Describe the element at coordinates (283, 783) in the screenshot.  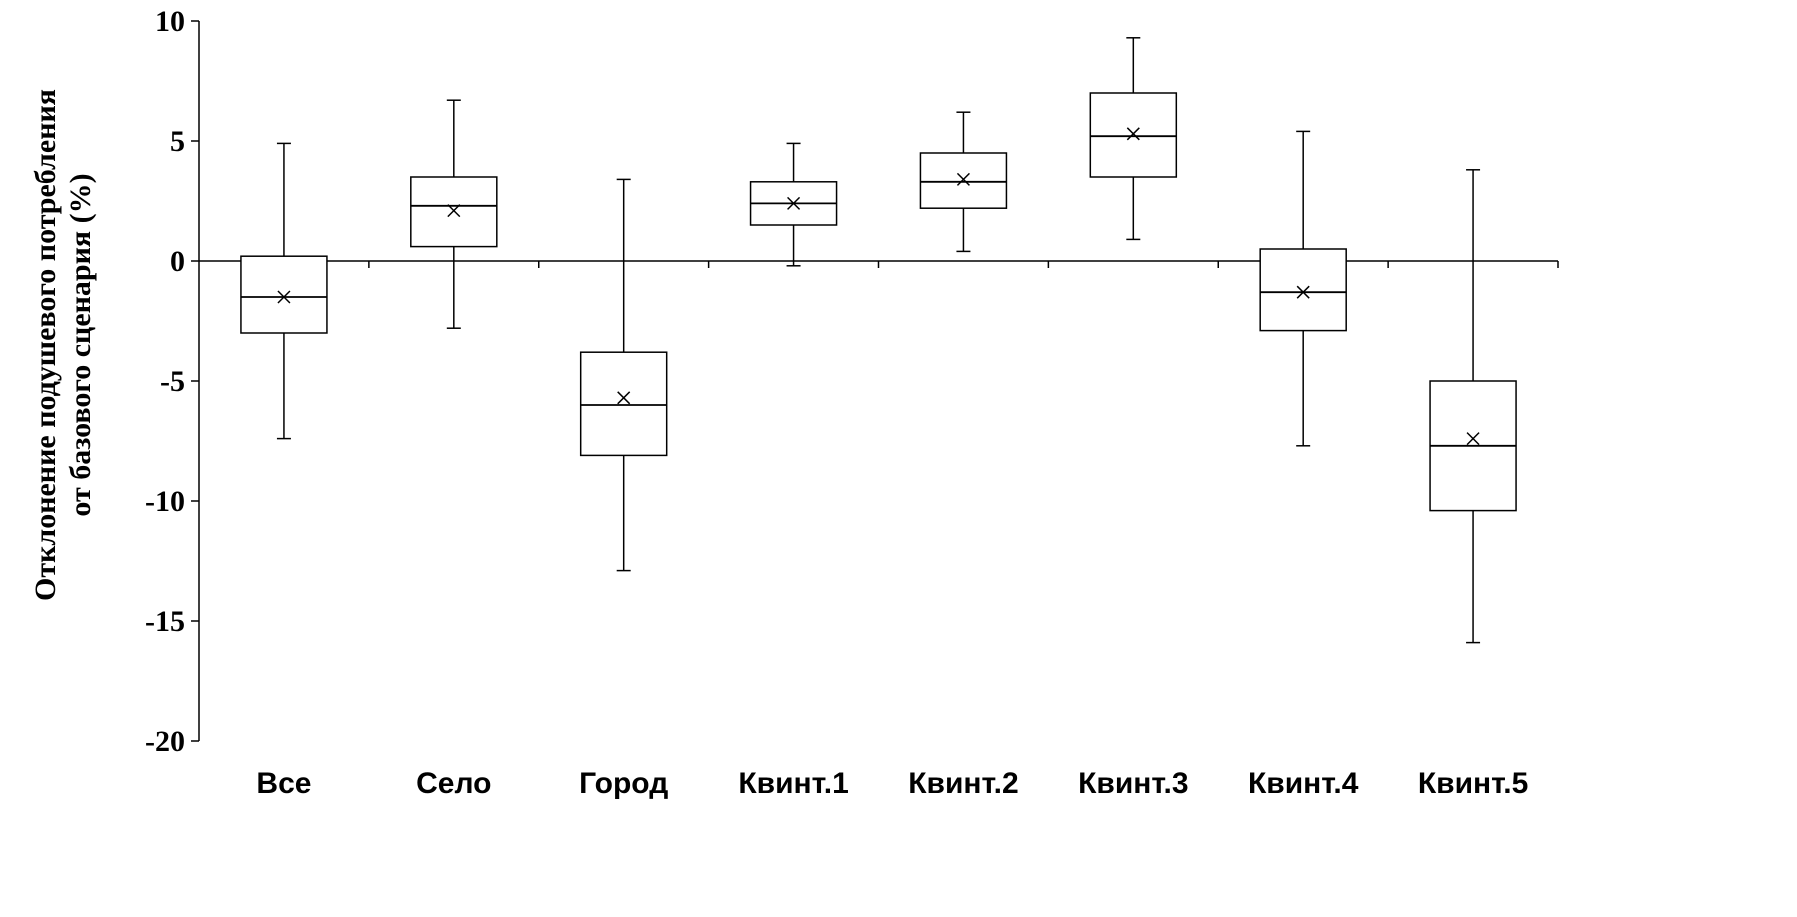
I see `x-tick-label: Все` at that location.